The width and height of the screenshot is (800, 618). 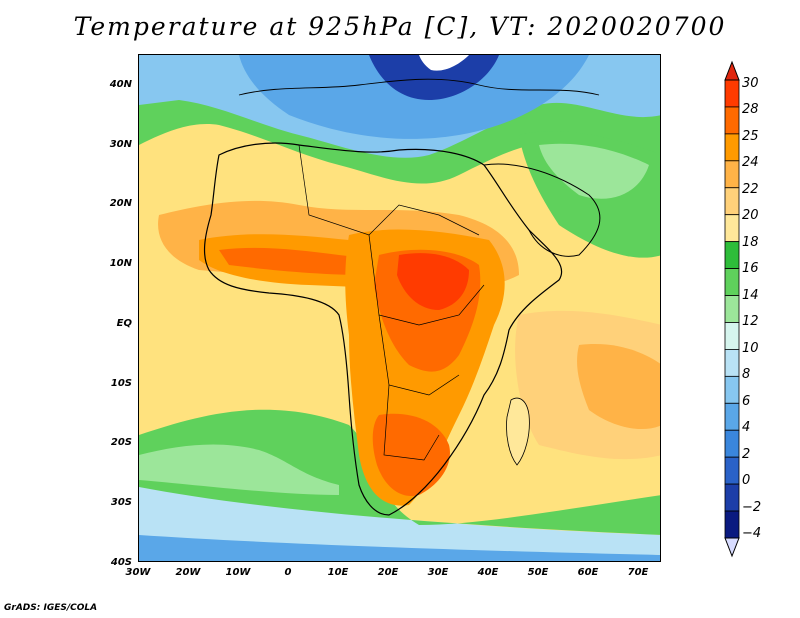 What do you see at coordinates (51, 608) in the screenshot?
I see `software-credit: GrADS: IGES/COLA` at bounding box center [51, 608].